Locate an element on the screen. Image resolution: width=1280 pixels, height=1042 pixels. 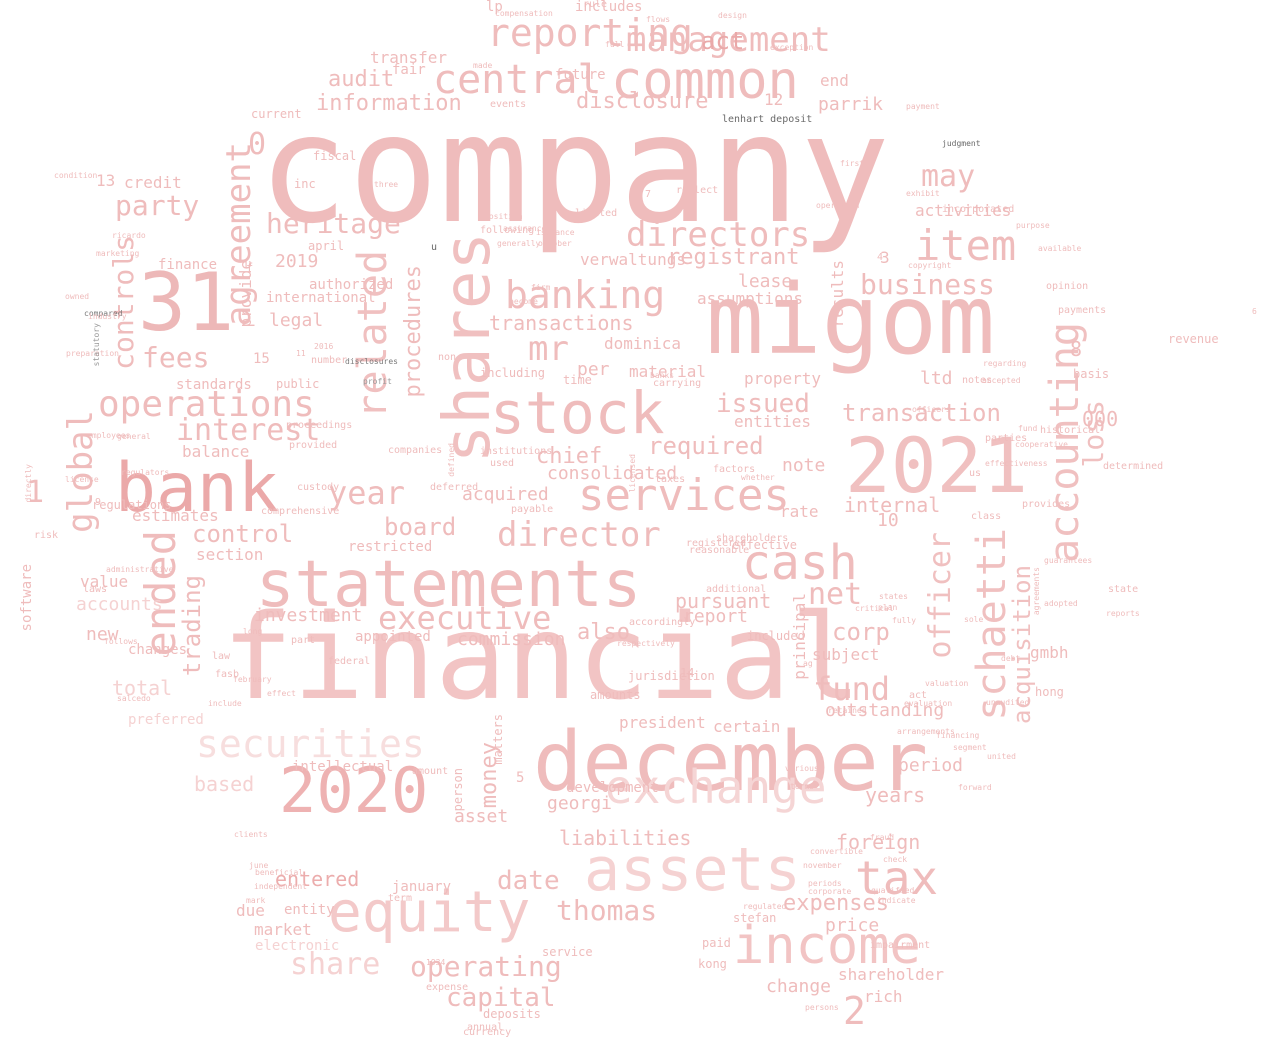
cloud-word: change is located at coordinates (799, 986).